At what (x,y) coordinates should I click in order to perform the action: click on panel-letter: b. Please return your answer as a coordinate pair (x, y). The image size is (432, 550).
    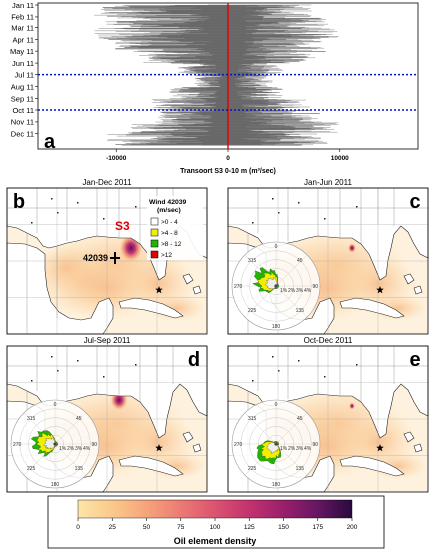
    Looking at the image, I should click on (19, 202).